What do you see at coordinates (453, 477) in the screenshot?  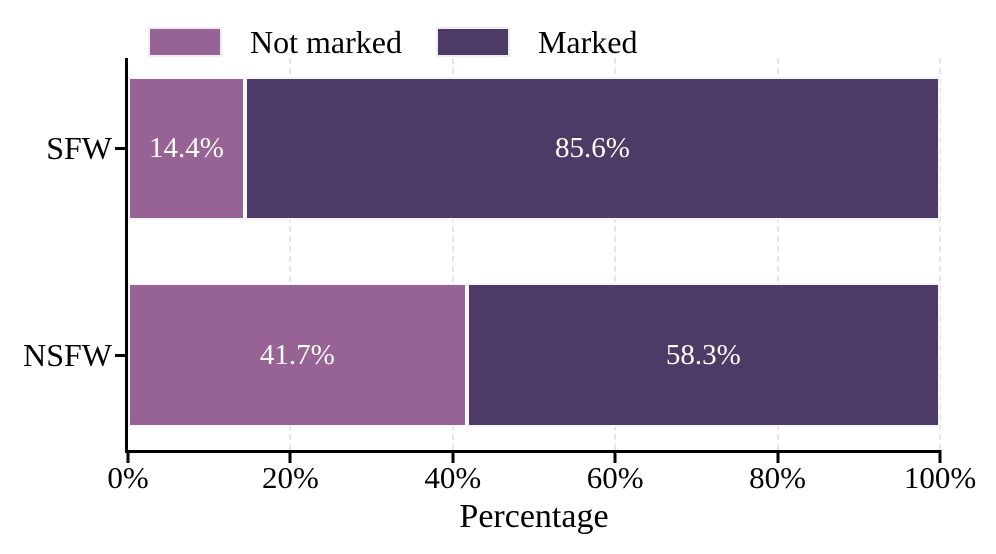 I see `x-tick-label-40: 40%` at bounding box center [453, 477].